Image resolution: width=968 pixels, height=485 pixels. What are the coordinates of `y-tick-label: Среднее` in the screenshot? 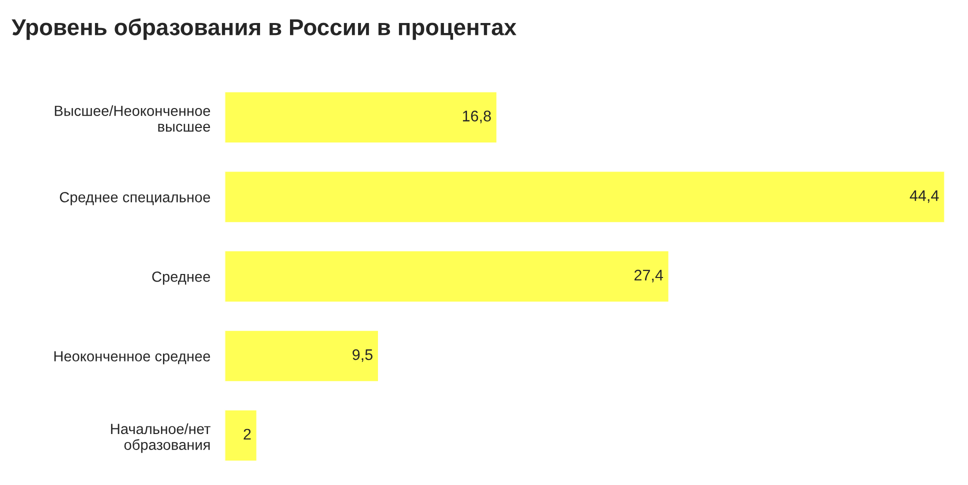 It's located at (181, 278).